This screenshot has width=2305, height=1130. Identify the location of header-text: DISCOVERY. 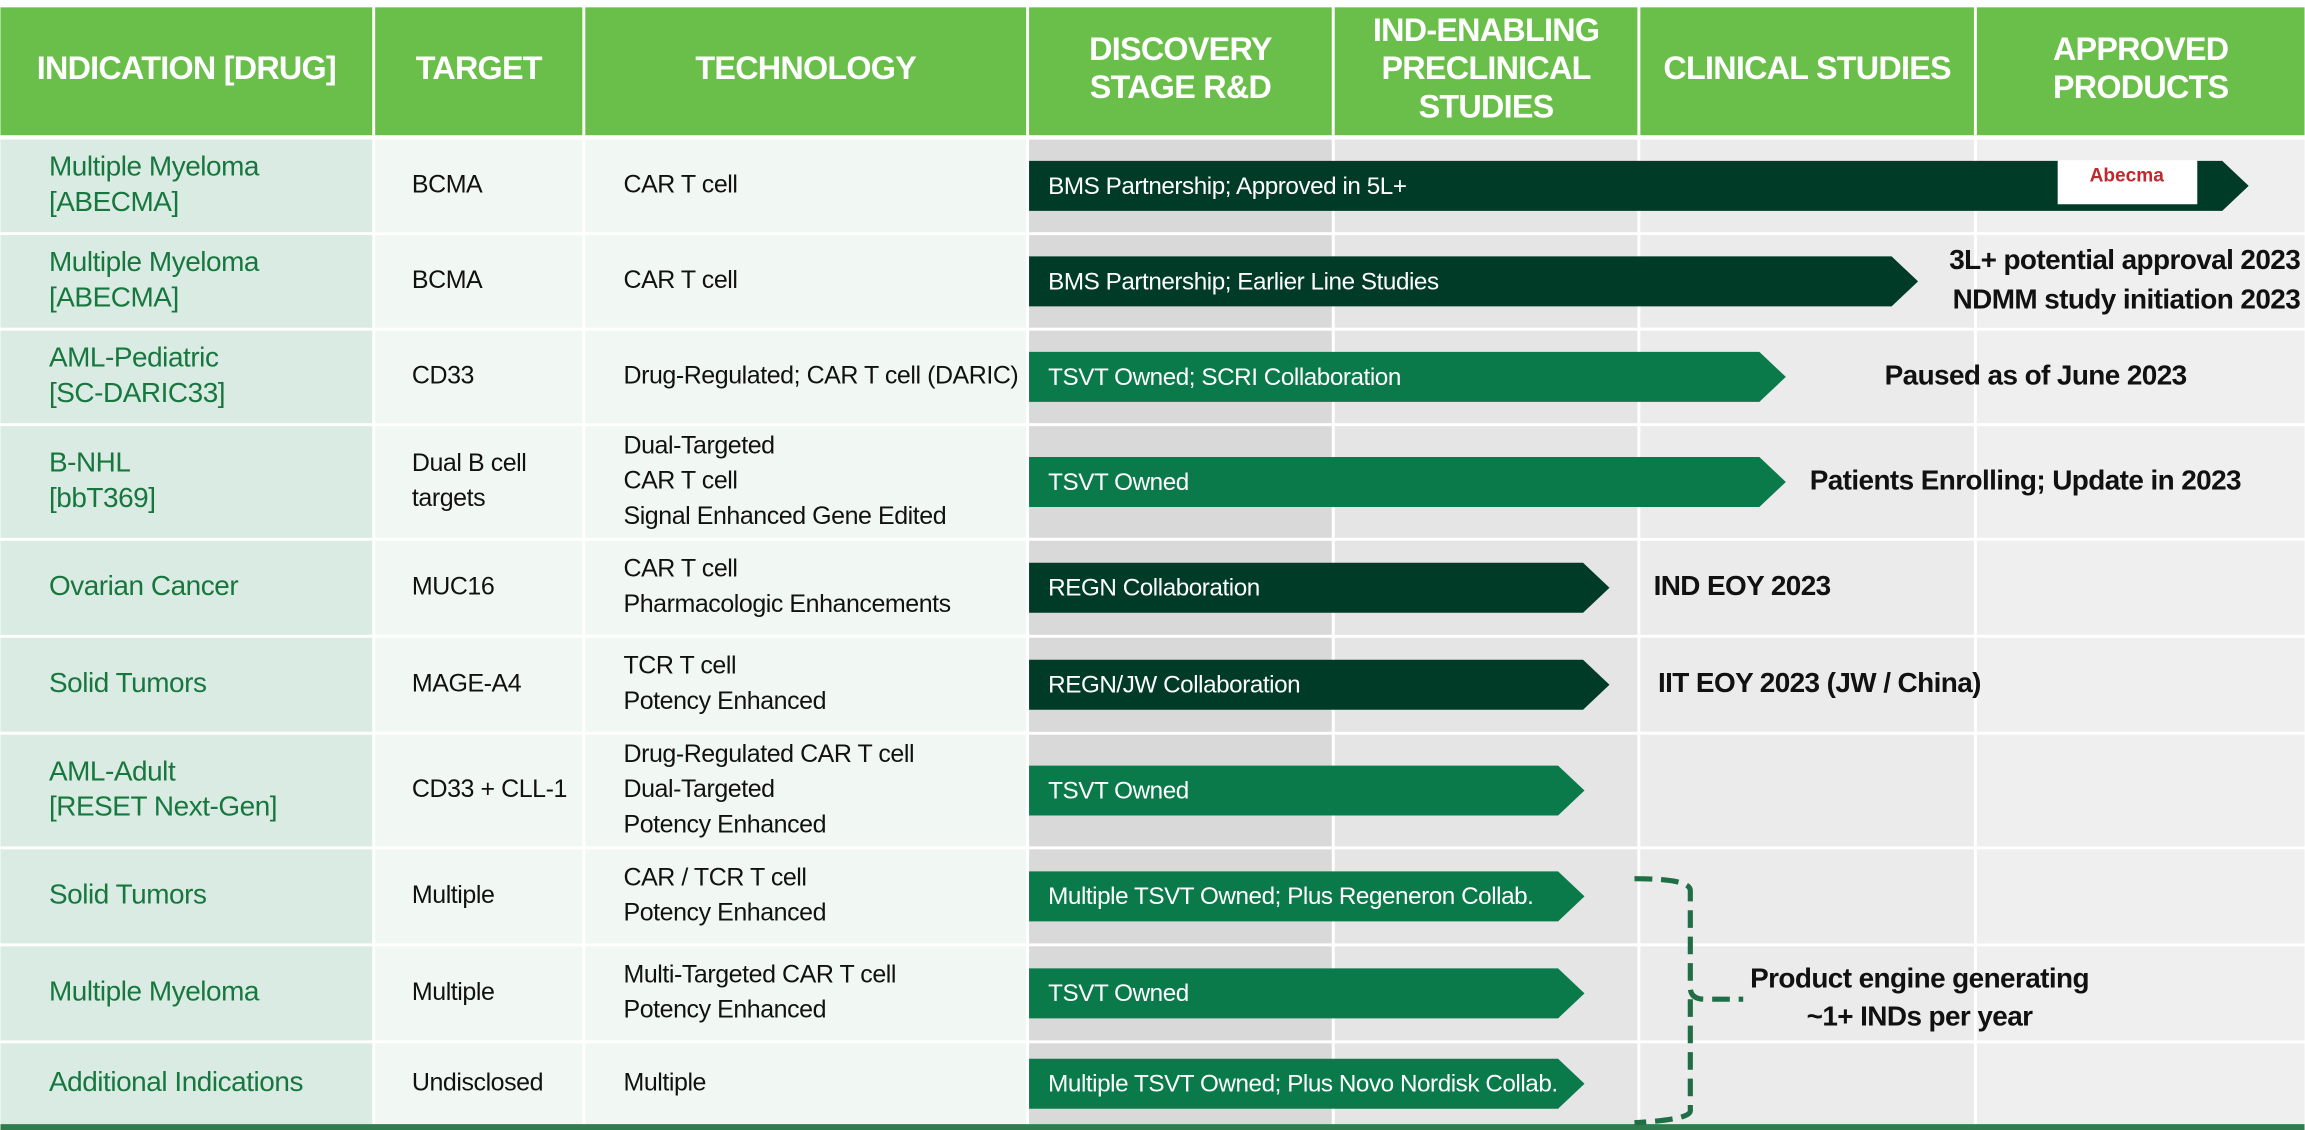
(1181, 49).